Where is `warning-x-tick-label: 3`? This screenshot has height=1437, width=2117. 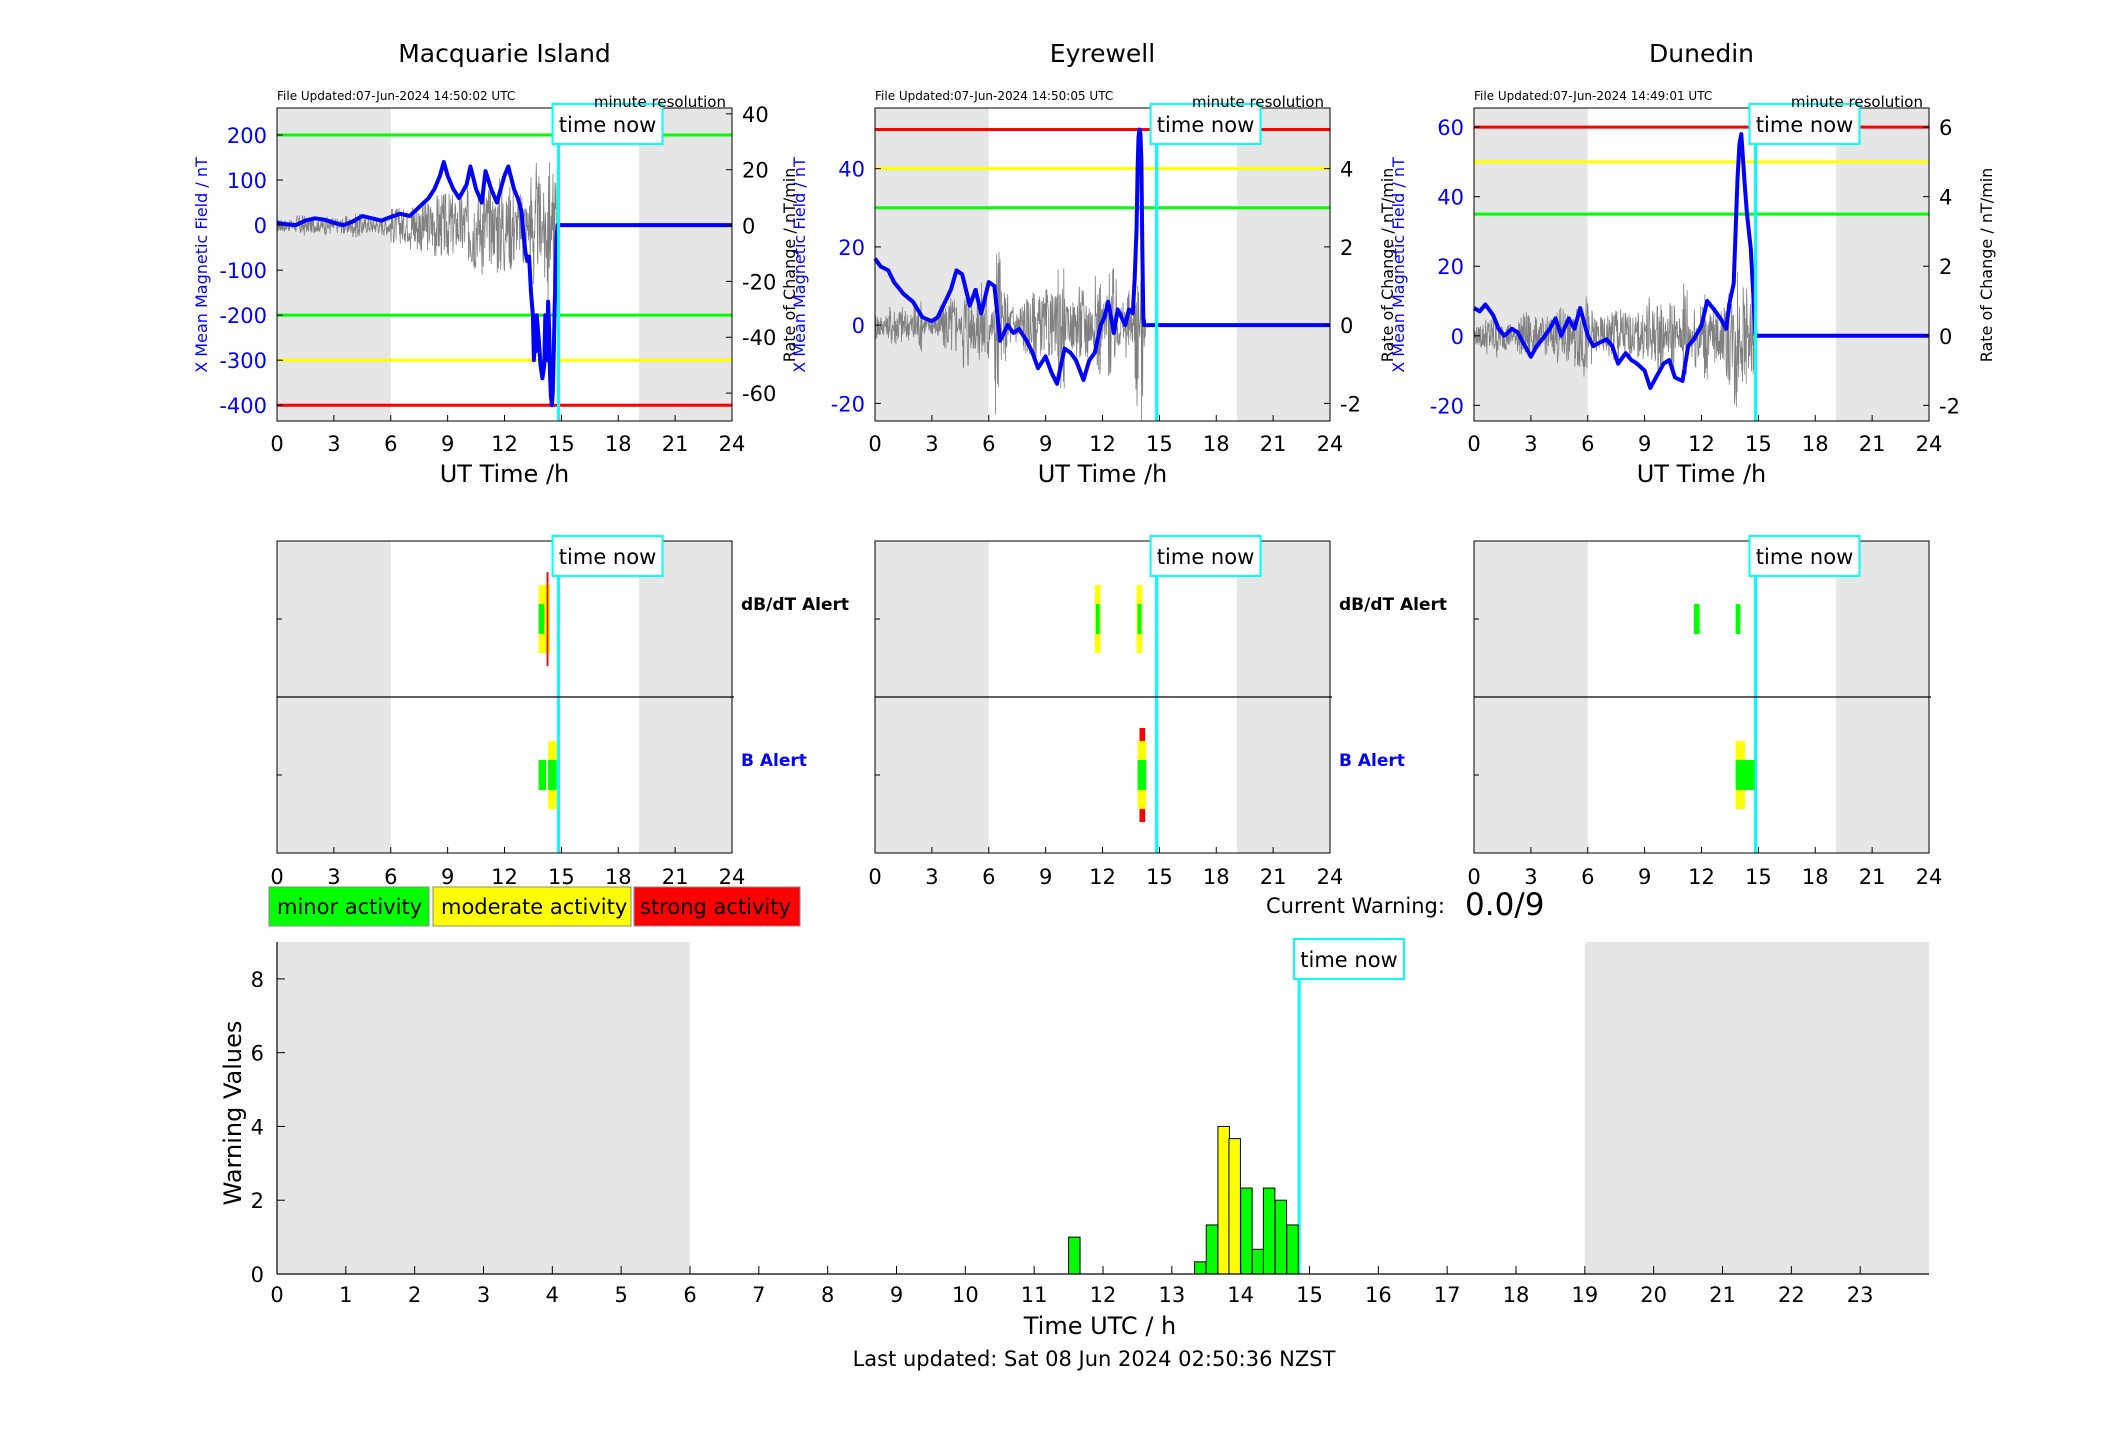 warning-x-tick-label: 3 is located at coordinates (483, 1295).